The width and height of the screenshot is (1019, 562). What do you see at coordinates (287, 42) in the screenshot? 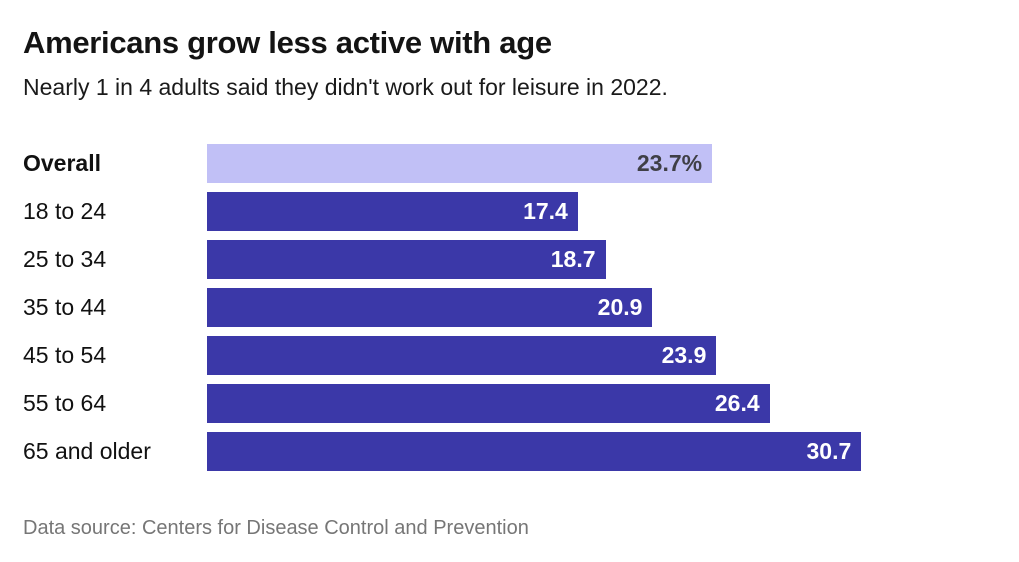
I see `chart-title: Americans grow less active with age` at bounding box center [287, 42].